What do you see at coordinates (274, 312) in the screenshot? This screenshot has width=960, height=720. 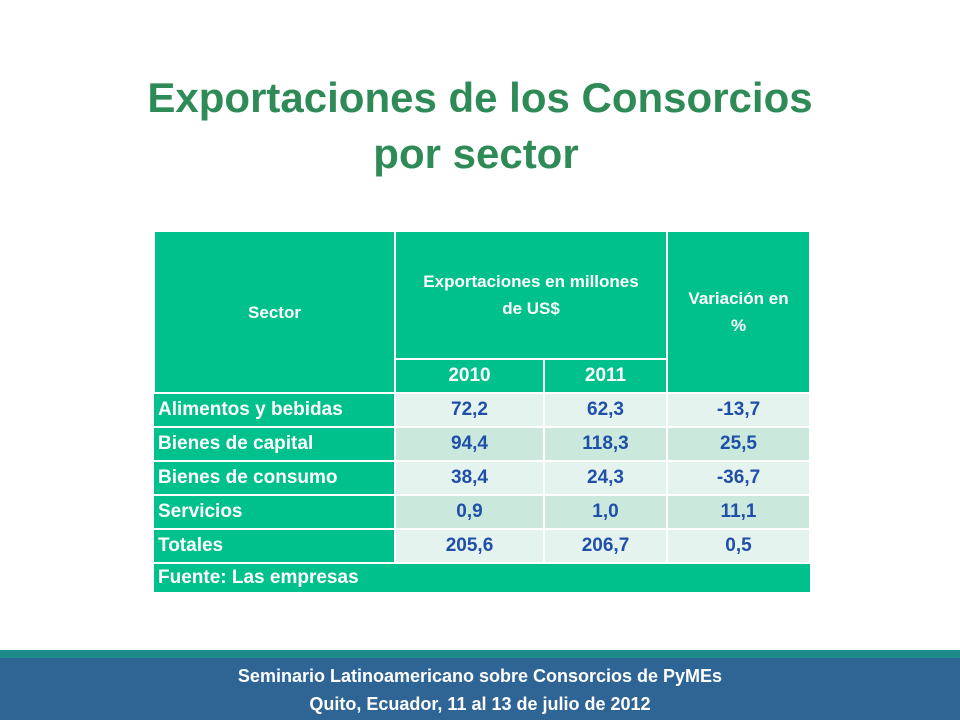 I see `header-sector: Sector` at bounding box center [274, 312].